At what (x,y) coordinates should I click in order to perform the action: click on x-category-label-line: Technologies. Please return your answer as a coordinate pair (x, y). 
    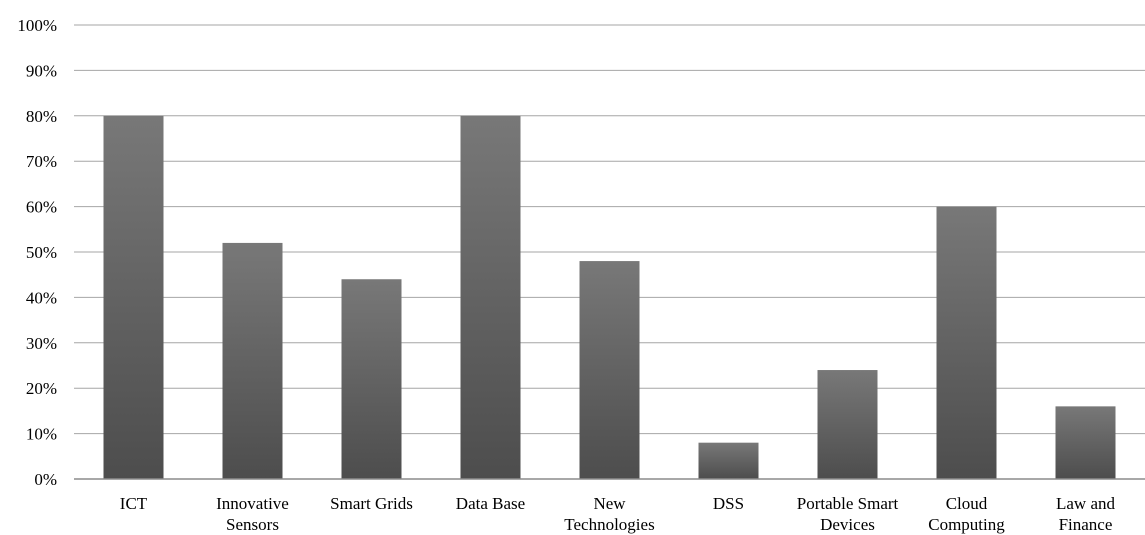
    Looking at the image, I should click on (609, 524).